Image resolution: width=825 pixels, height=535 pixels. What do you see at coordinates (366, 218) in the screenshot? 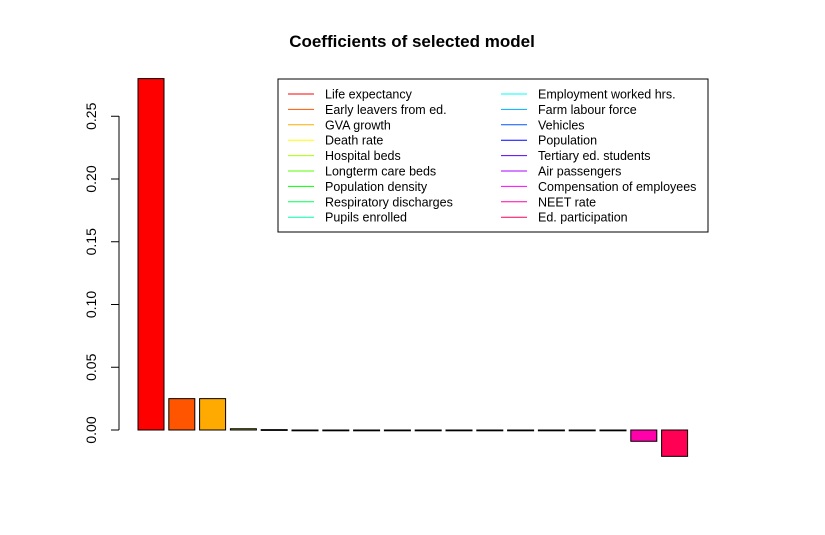
I see `legend-entry: Pupils enrolled` at bounding box center [366, 218].